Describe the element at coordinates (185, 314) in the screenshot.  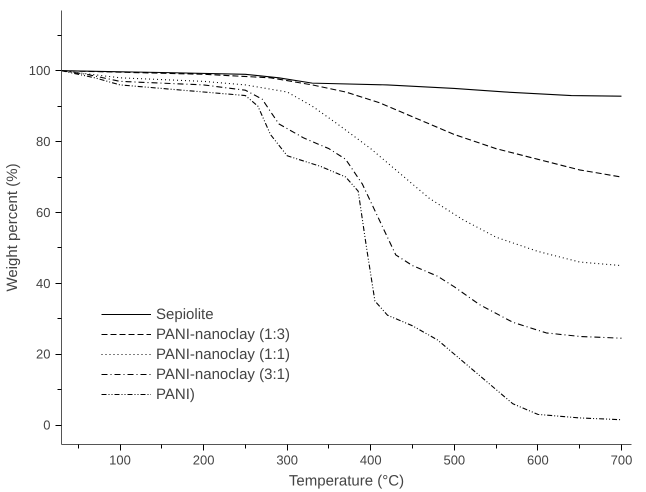
I see `legend-label: Sepiolite` at that location.